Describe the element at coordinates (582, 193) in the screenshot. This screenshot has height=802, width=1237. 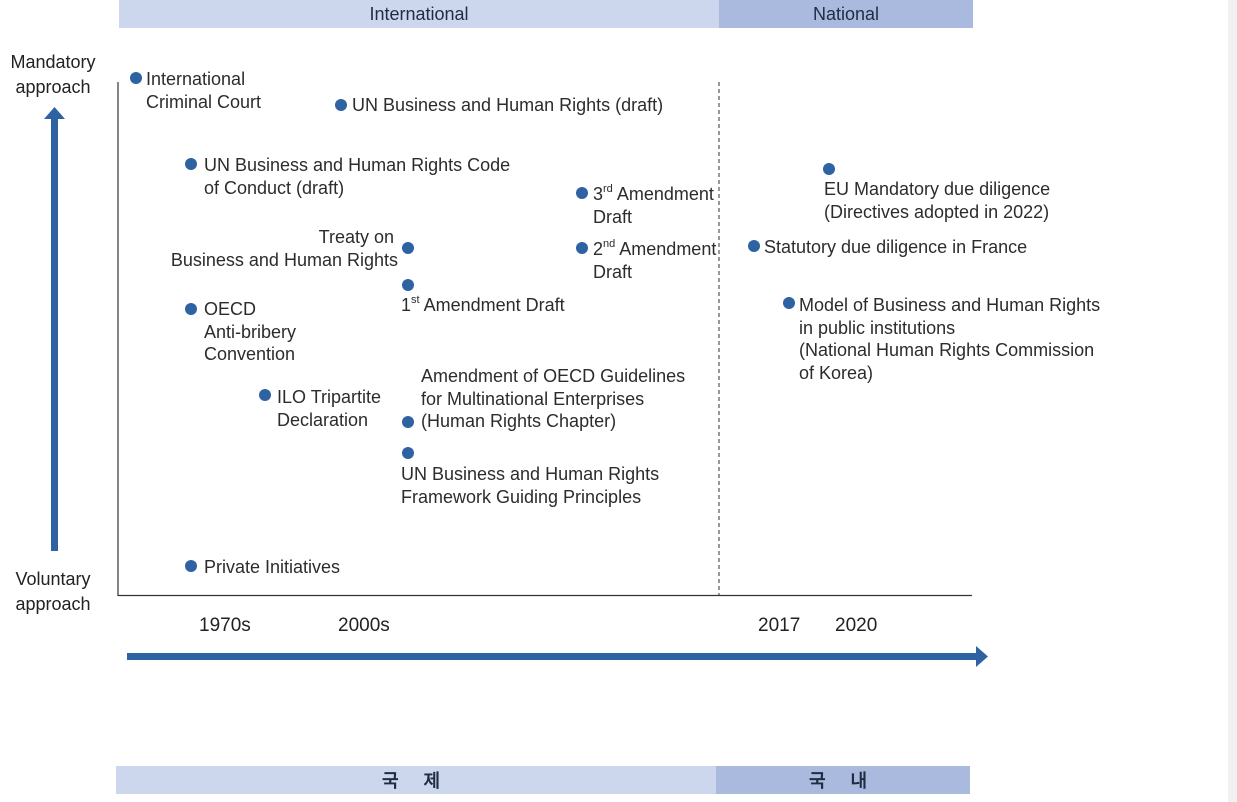
I see `event-dot-third-amendment` at that location.